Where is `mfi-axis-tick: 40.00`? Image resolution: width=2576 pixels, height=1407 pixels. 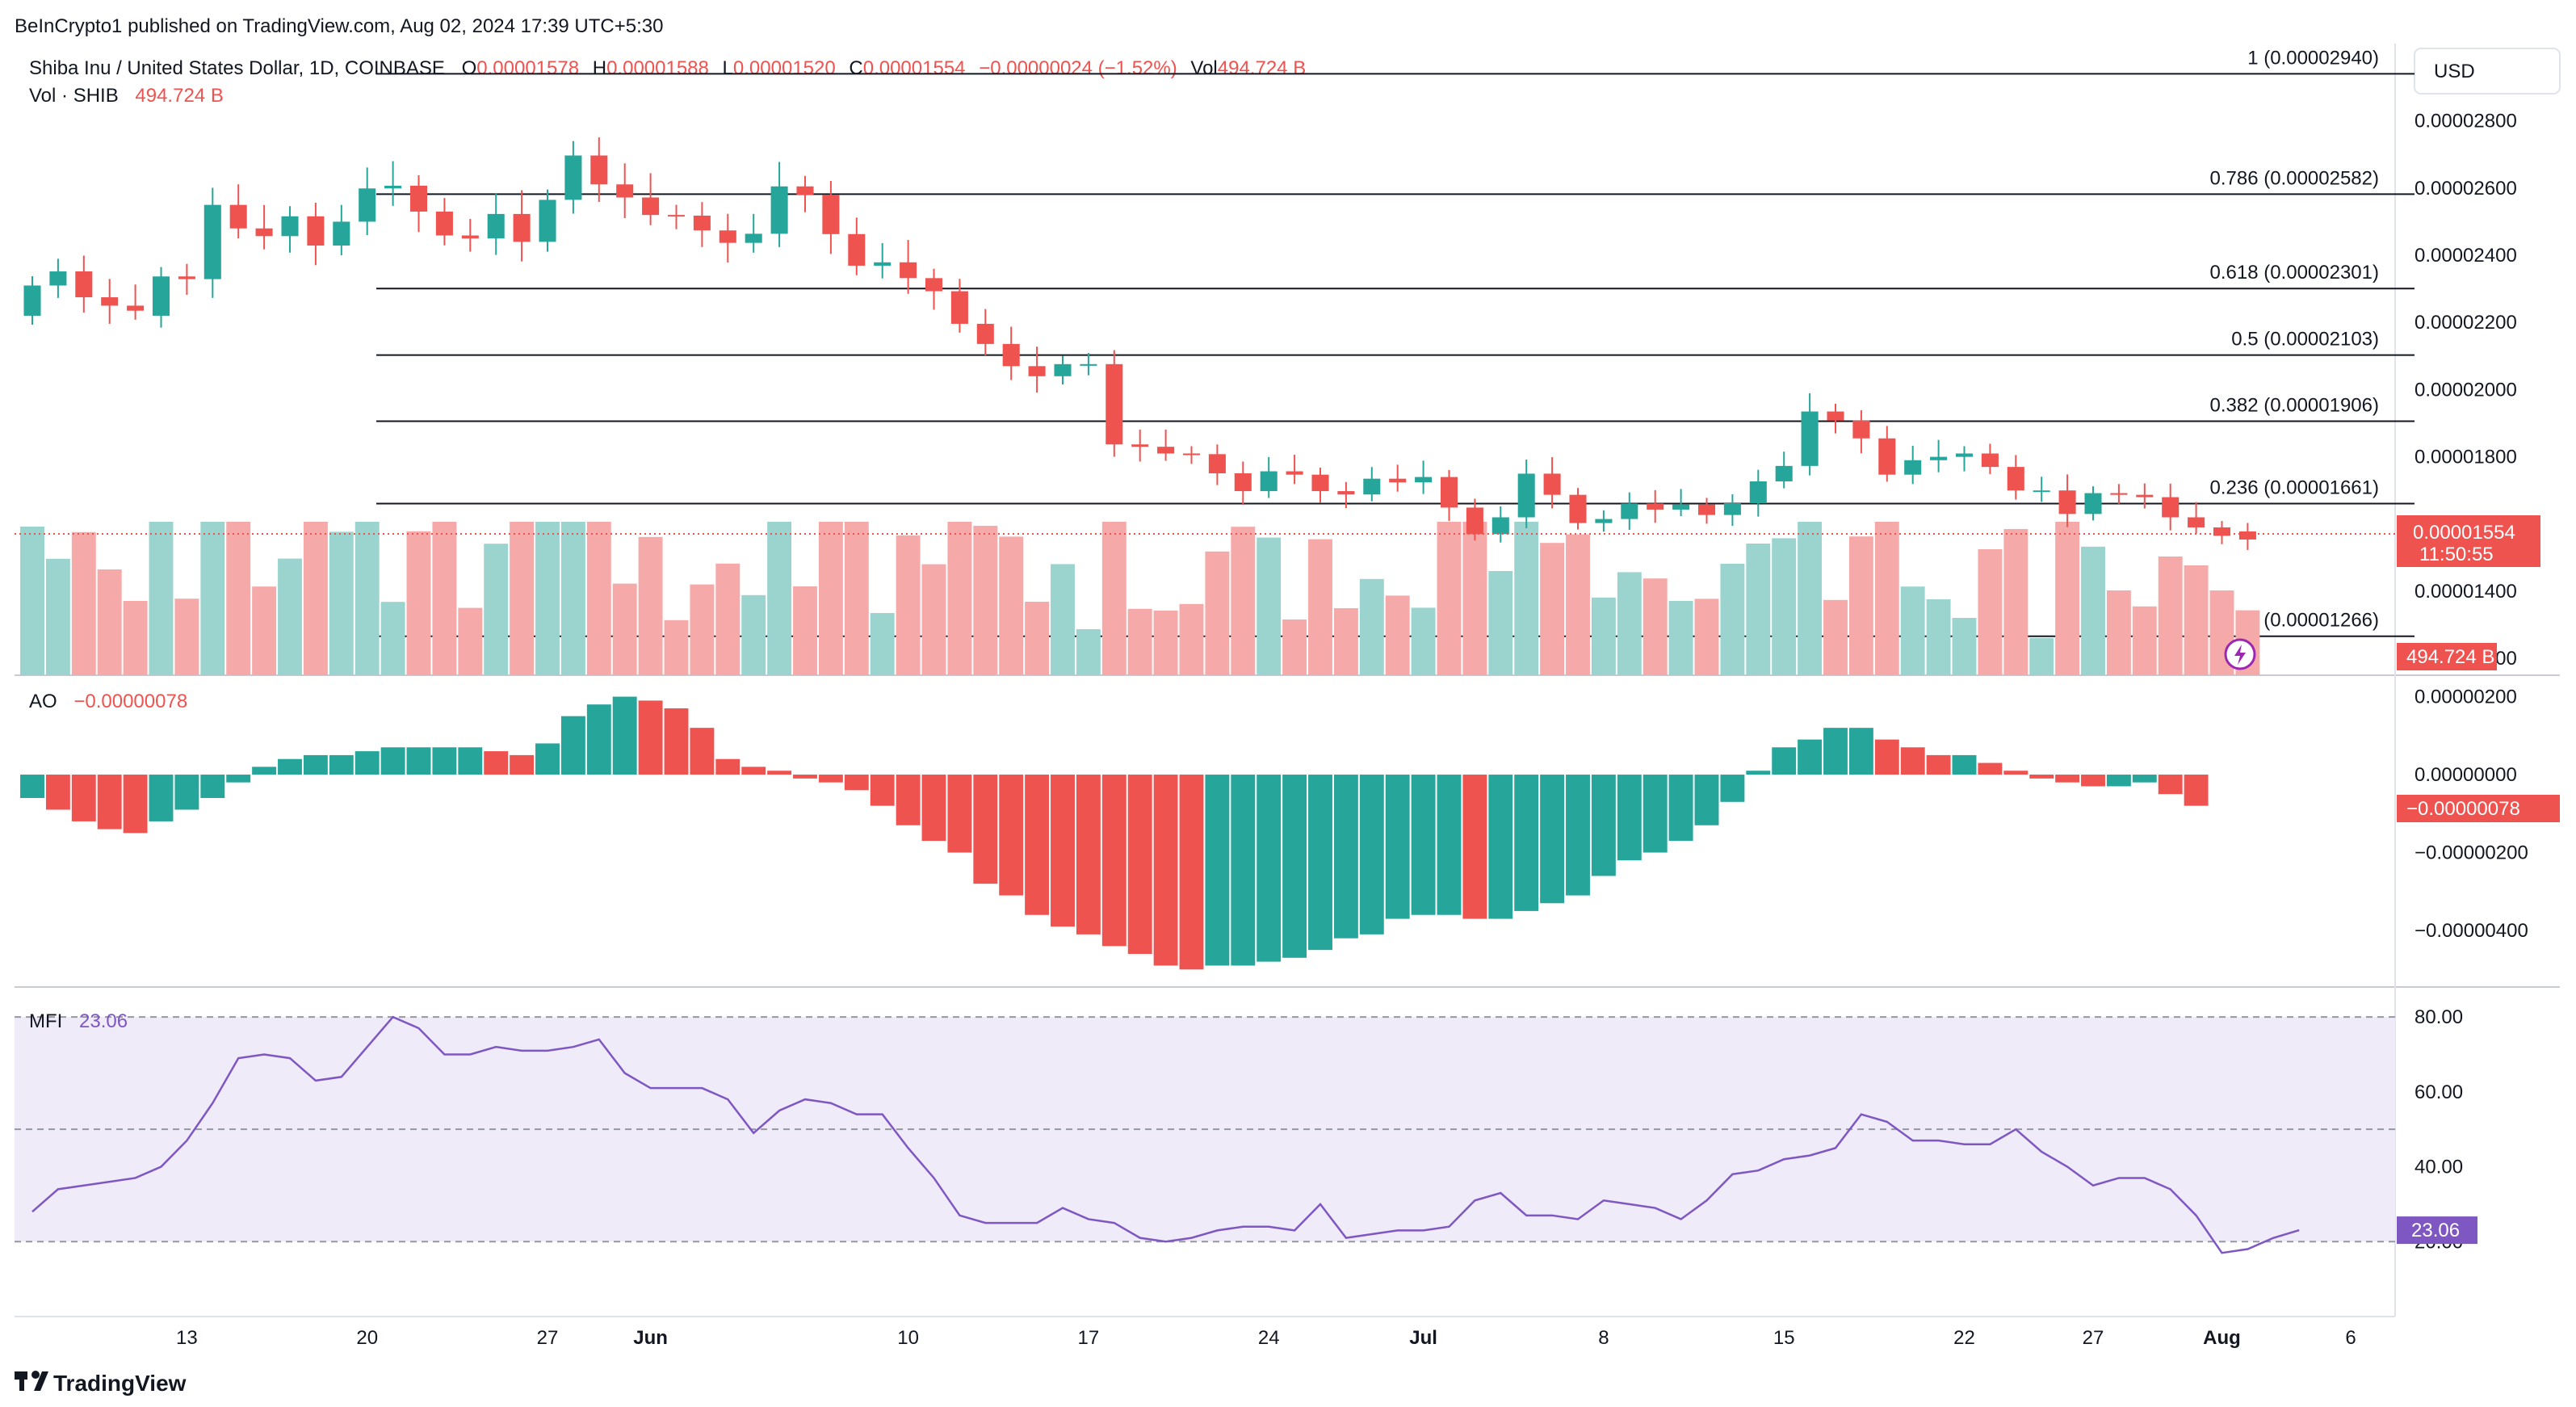 mfi-axis-tick: 40.00 is located at coordinates (2438, 1168).